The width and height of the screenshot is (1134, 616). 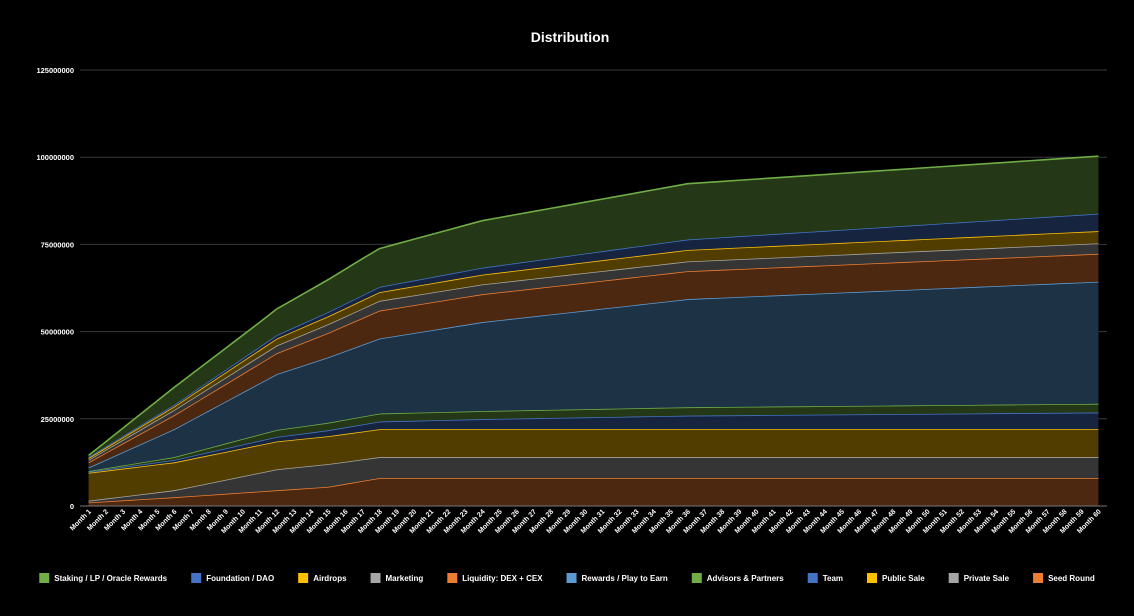 I want to click on legend-item: Seed Round, so click(x=1064, y=578).